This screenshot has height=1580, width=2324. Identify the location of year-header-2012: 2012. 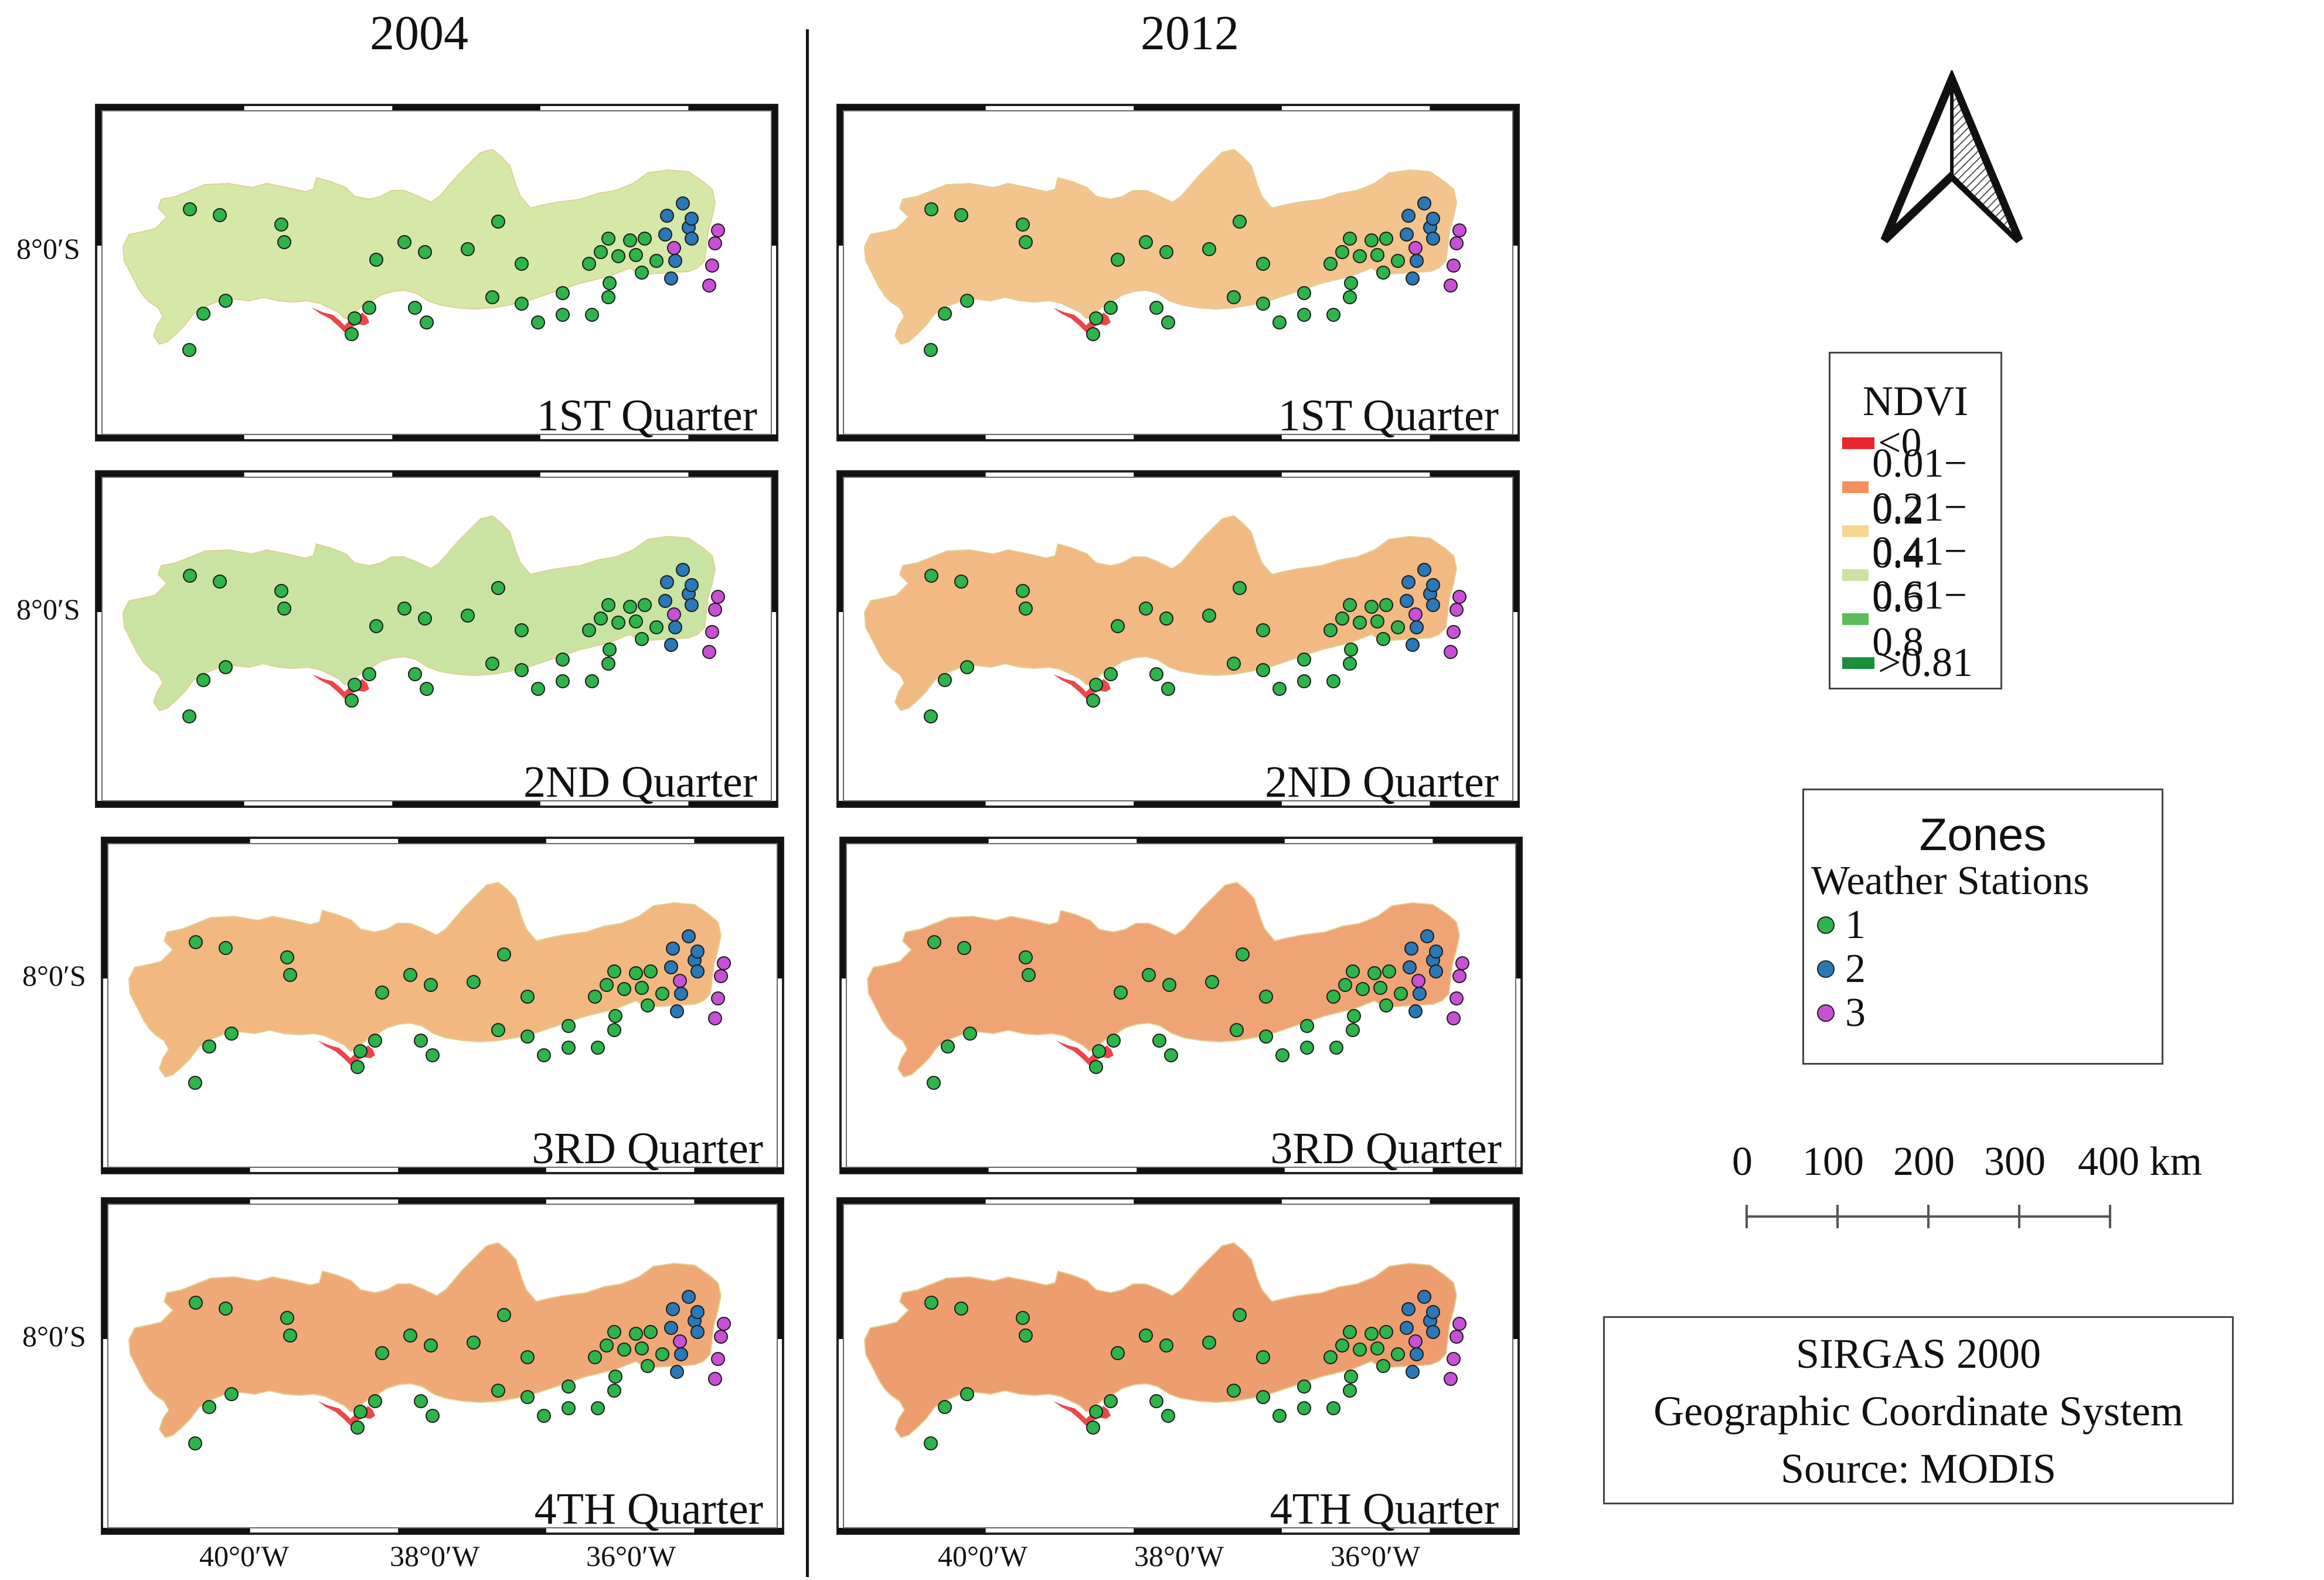
(1190, 33).